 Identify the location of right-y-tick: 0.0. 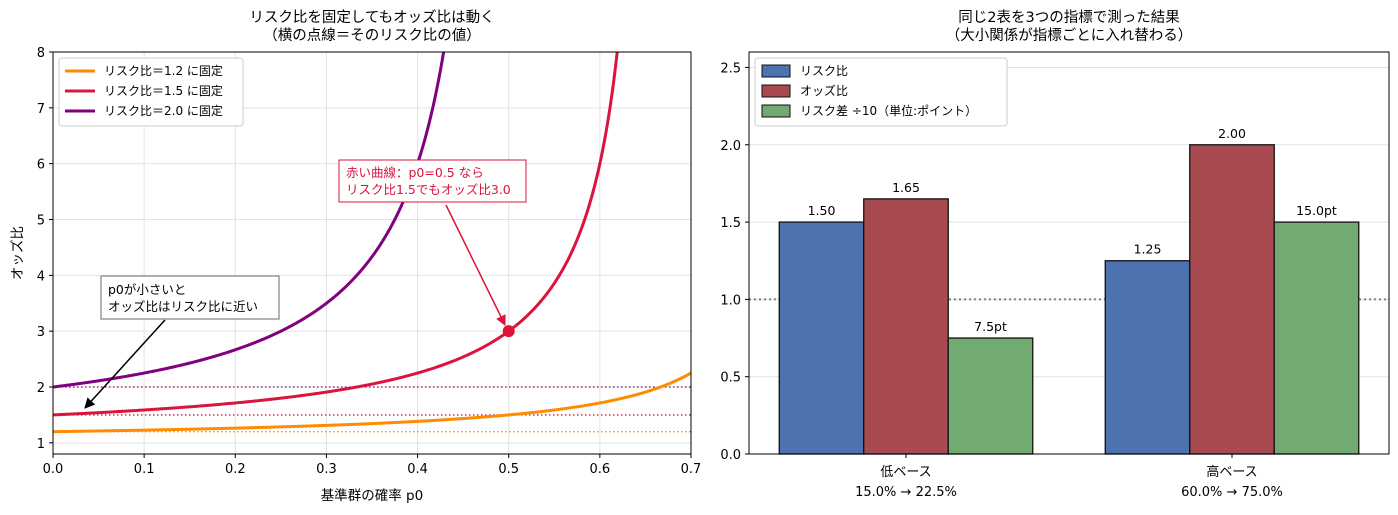
(734, 455).